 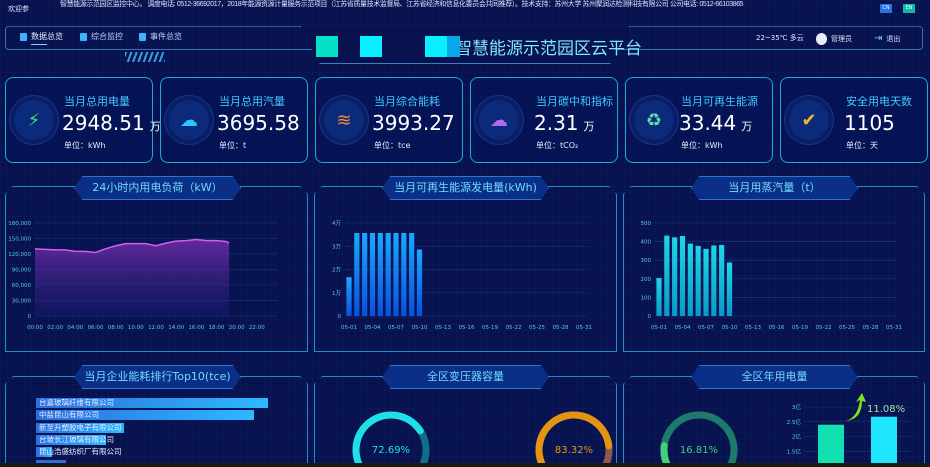 I want to click on y-tick-label: 90,000, so click(x=22, y=271).